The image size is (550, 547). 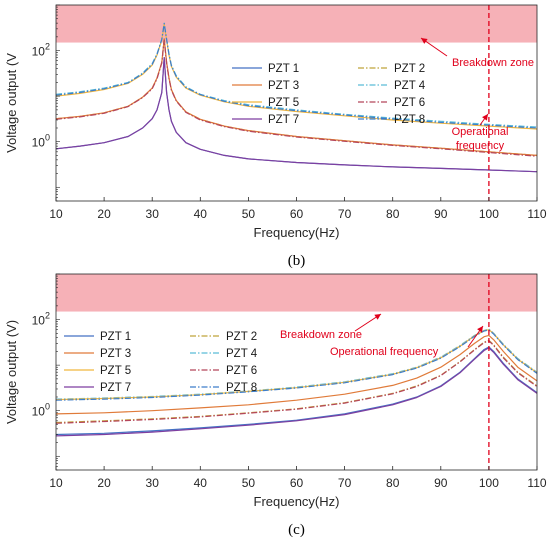 What do you see at coordinates (321, 335) in the screenshot?
I see `breakdown-zone-label-c: Breakdown zone` at bounding box center [321, 335].